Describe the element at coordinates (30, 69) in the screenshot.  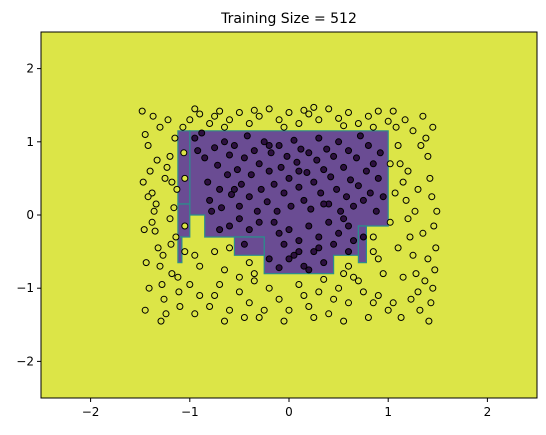
I see `y-tick-label: 2` at that location.